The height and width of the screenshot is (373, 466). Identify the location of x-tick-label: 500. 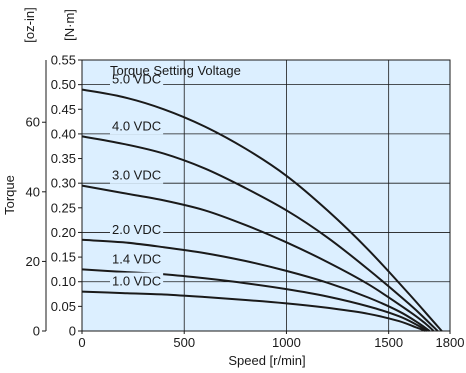
(184, 342).